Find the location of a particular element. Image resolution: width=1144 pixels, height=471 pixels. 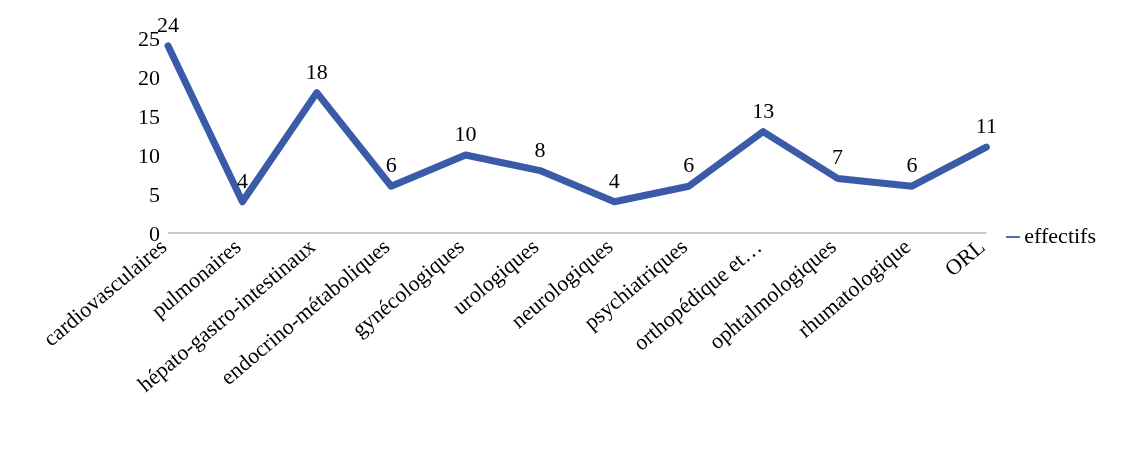

data-label: 18 is located at coordinates (316, 71).